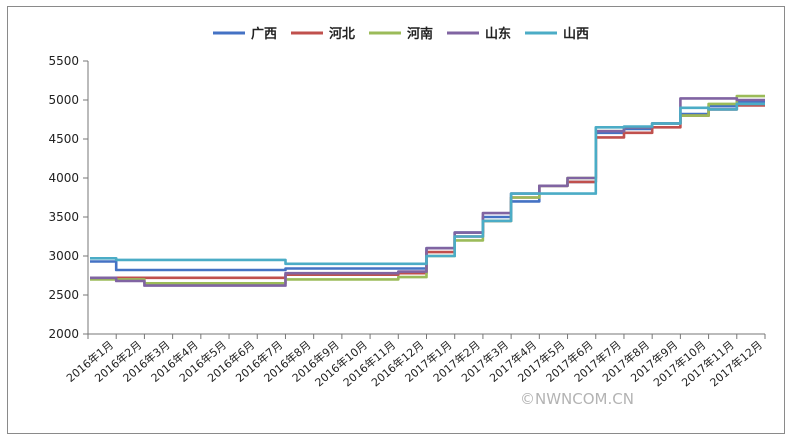 Image resolution: width=796 pixels, height=442 pixels. I want to click on y-tick-label: 5000, so click(63, 100).